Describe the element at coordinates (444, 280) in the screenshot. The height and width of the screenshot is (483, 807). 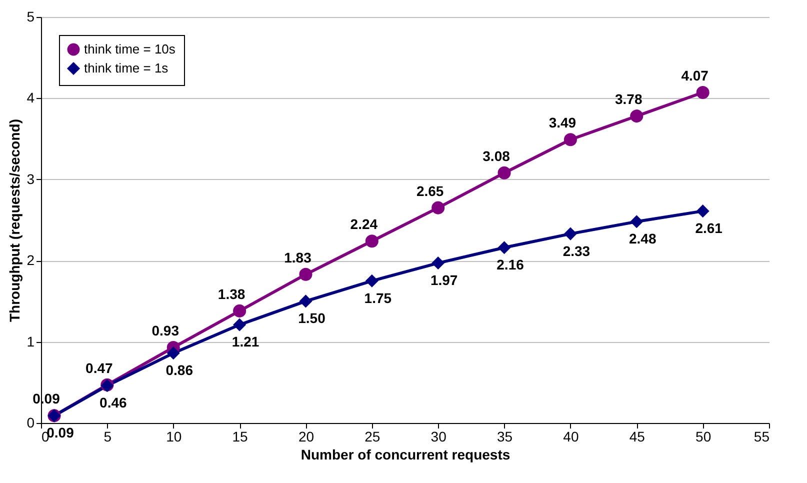
I see `data-label: 1.97` at that location.